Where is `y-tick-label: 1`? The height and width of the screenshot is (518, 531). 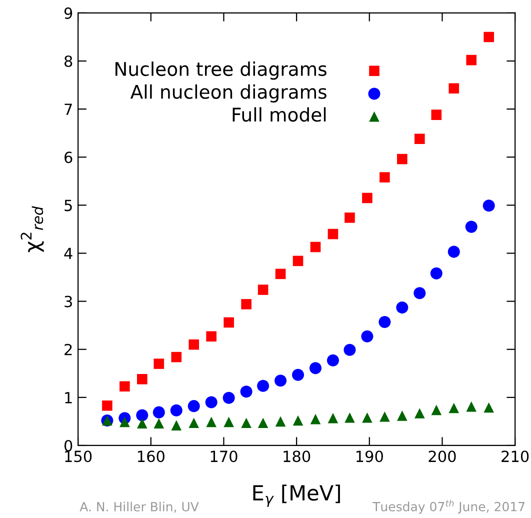
y-tick-label: 1 is located at coordinates (68, 398).